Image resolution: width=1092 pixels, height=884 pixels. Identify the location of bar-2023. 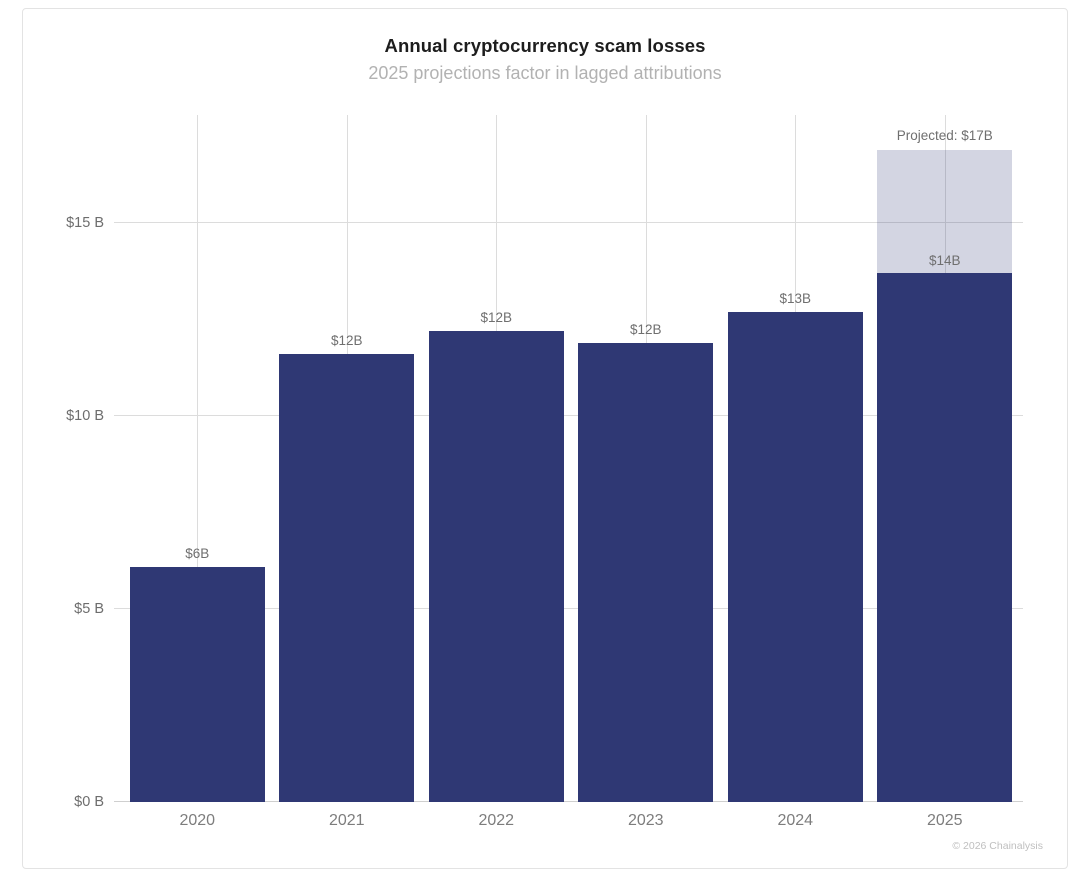
(646, 572).